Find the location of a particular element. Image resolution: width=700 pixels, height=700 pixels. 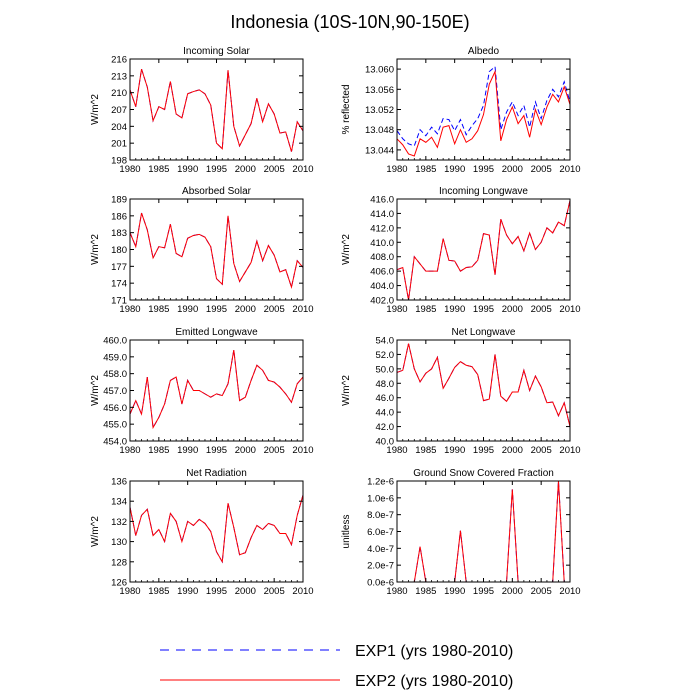

net-radiation-frame is located at coordinates (216, 531).